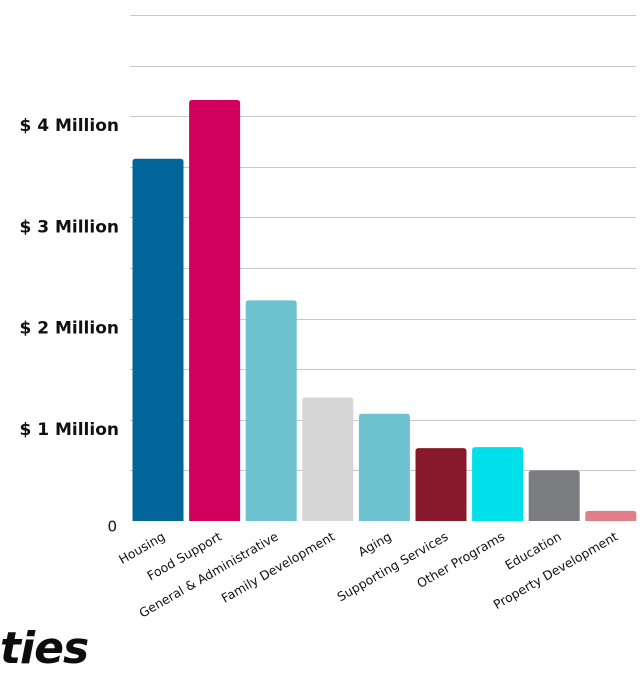 The width and height of the screenshot is (640, 692). I want to click on y-tick-label: $ 2 Million, so click(69, 329).